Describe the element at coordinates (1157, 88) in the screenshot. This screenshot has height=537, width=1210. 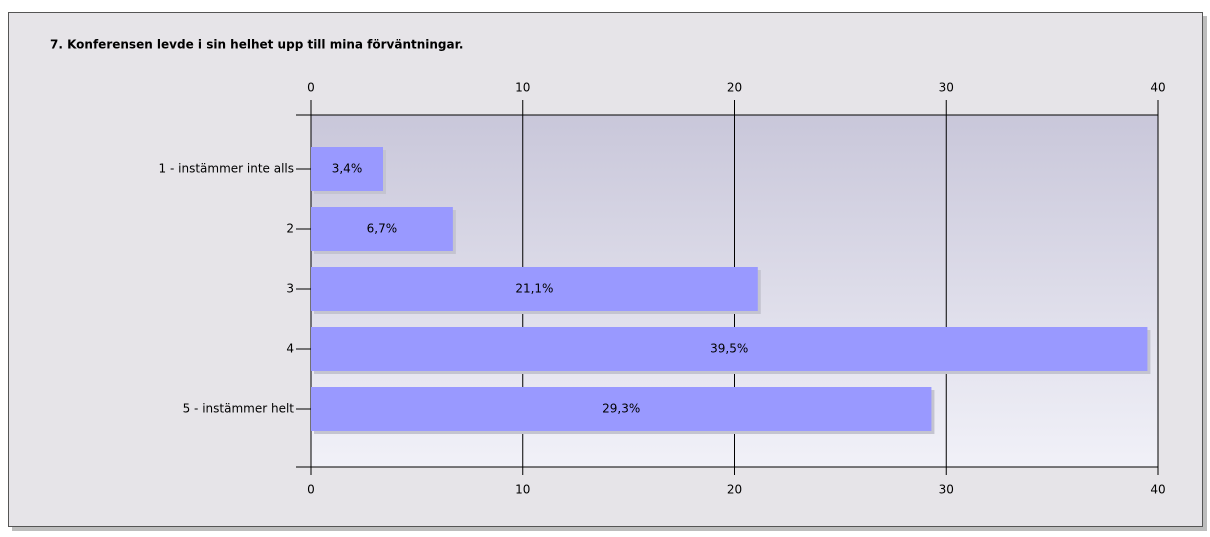
I see `x-tick-label-top: 40` at that location.